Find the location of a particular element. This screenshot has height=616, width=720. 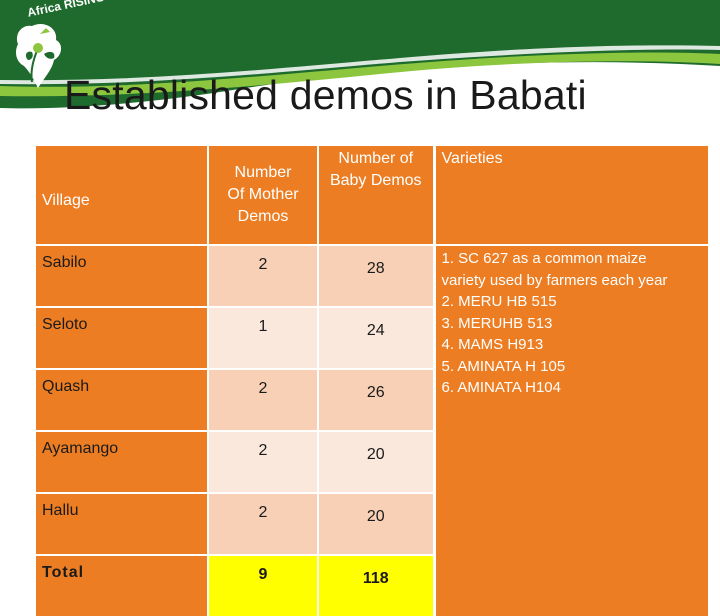

cell-village: Seloto is located at coordinates (122, 337).